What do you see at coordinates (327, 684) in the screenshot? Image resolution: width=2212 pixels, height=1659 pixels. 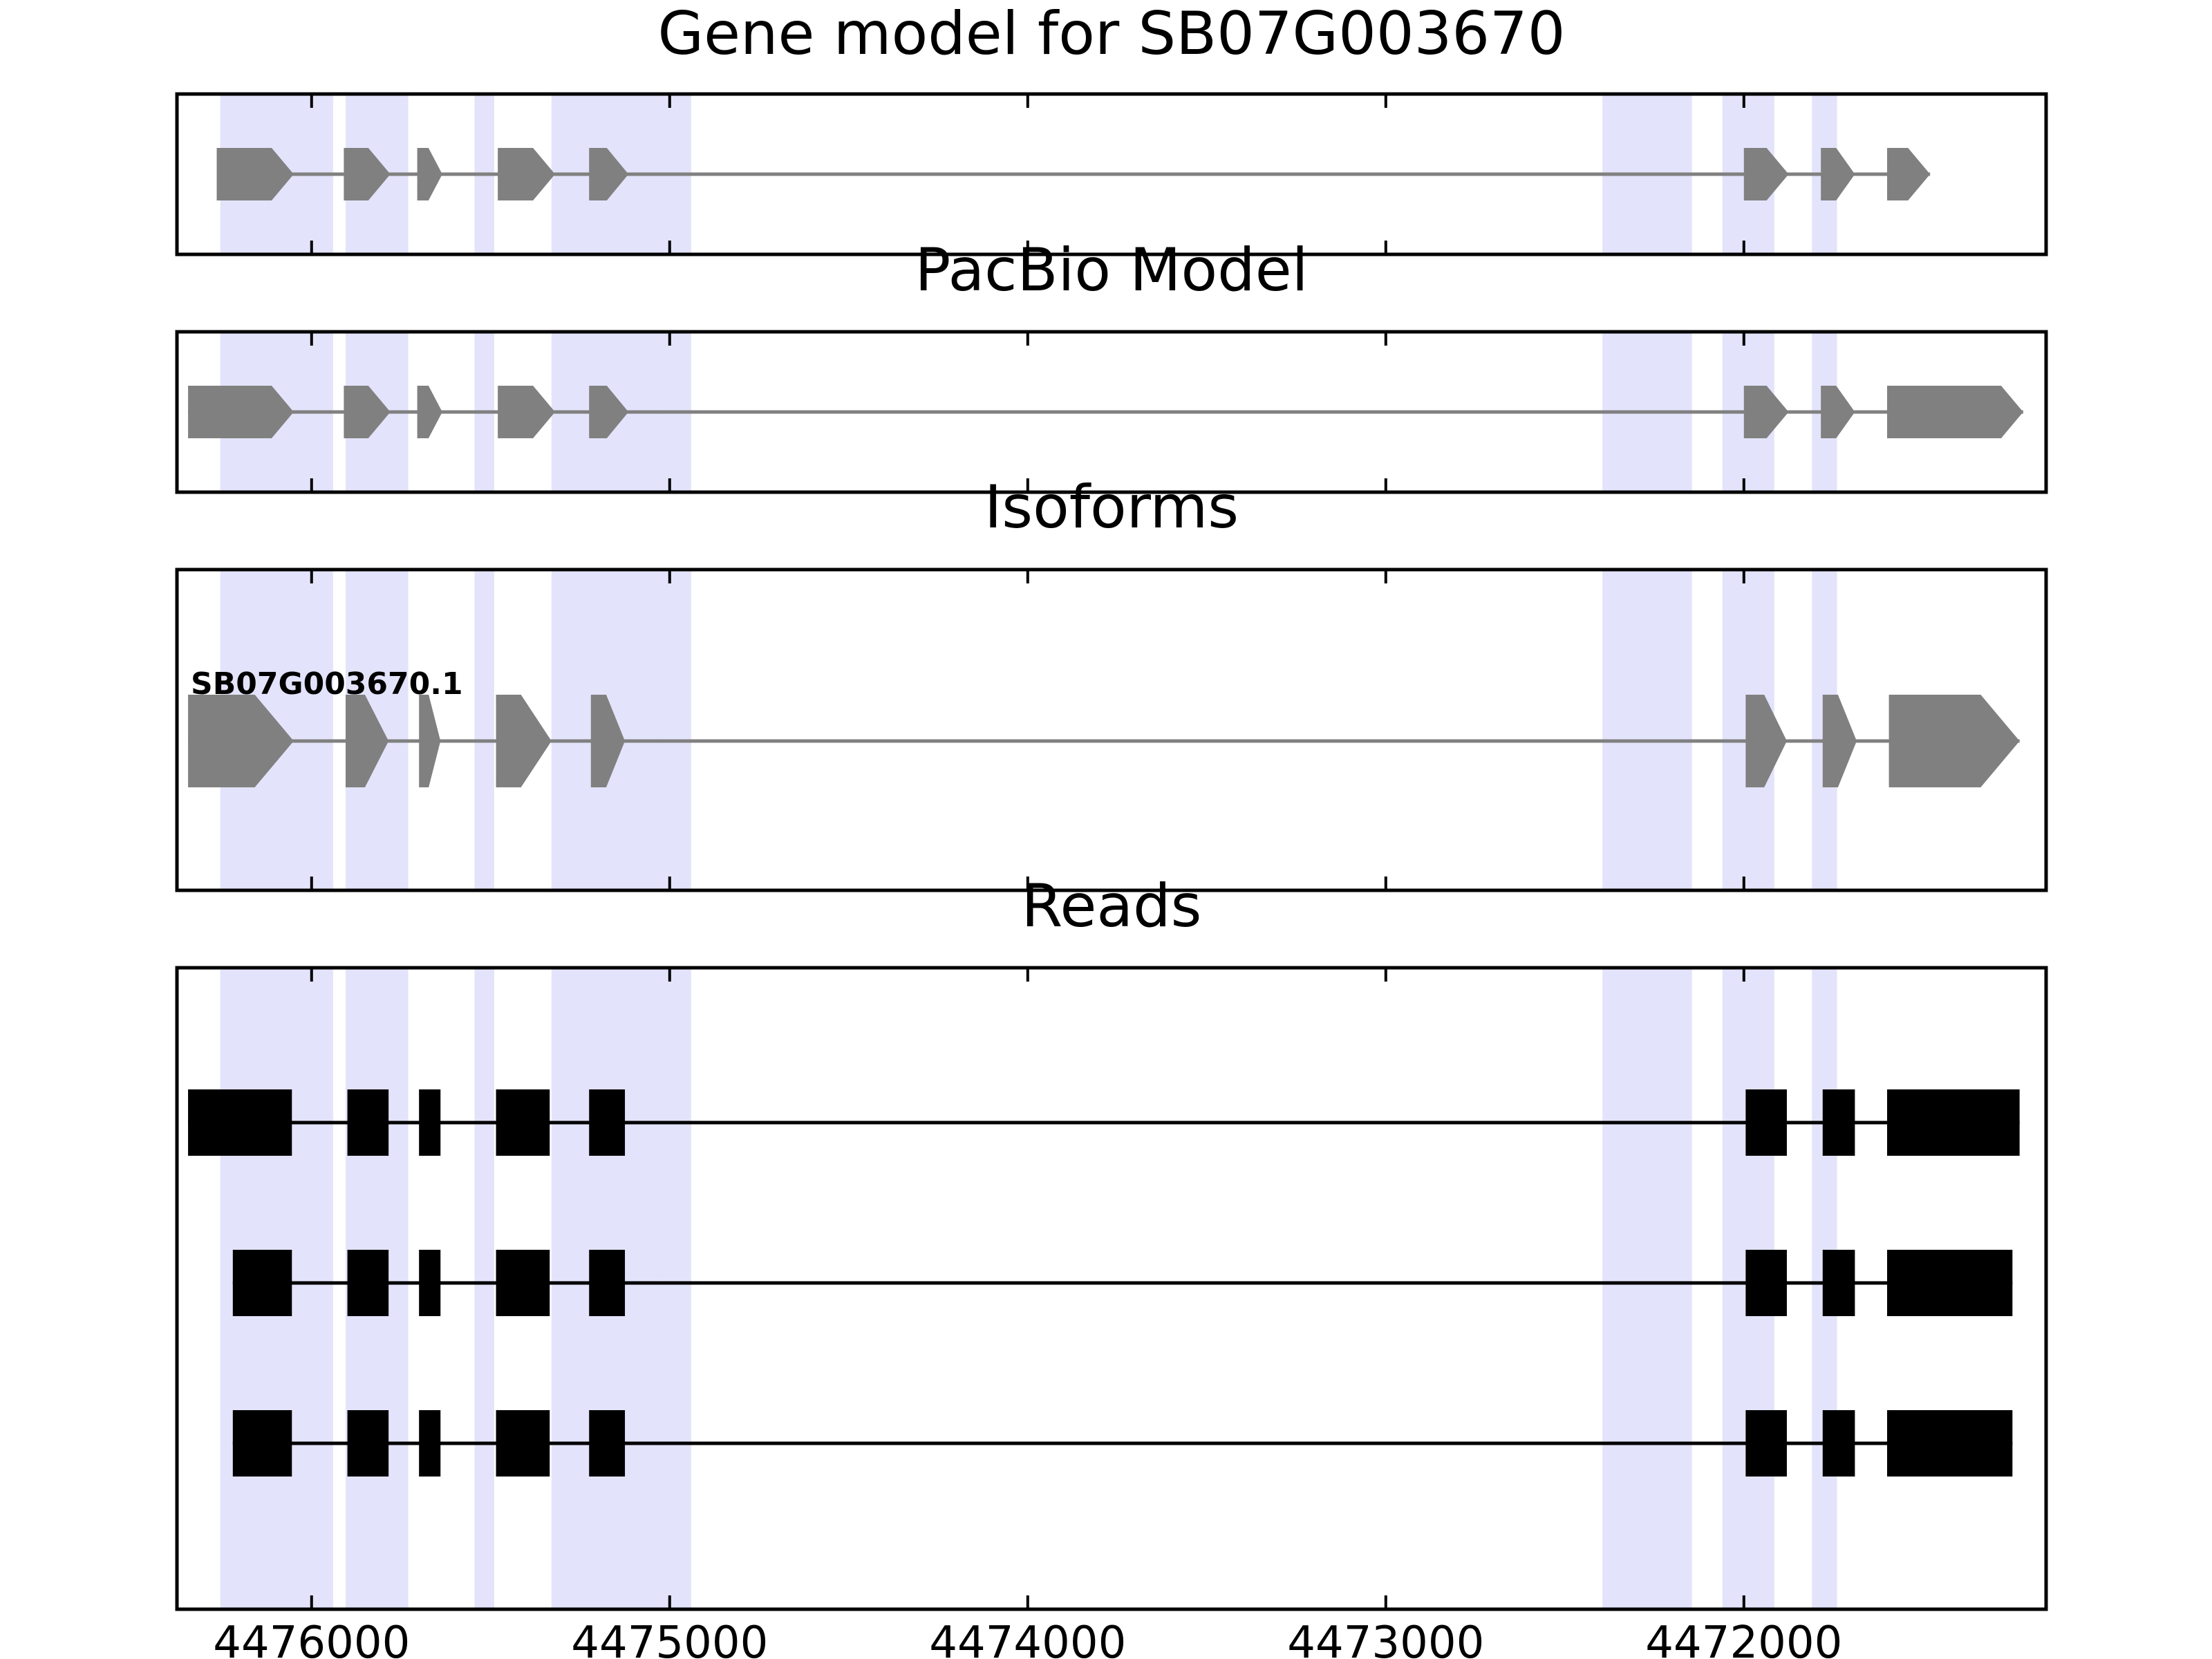 I see `isoform-label: SB07G003670.1` at bounding box center [327, 684].